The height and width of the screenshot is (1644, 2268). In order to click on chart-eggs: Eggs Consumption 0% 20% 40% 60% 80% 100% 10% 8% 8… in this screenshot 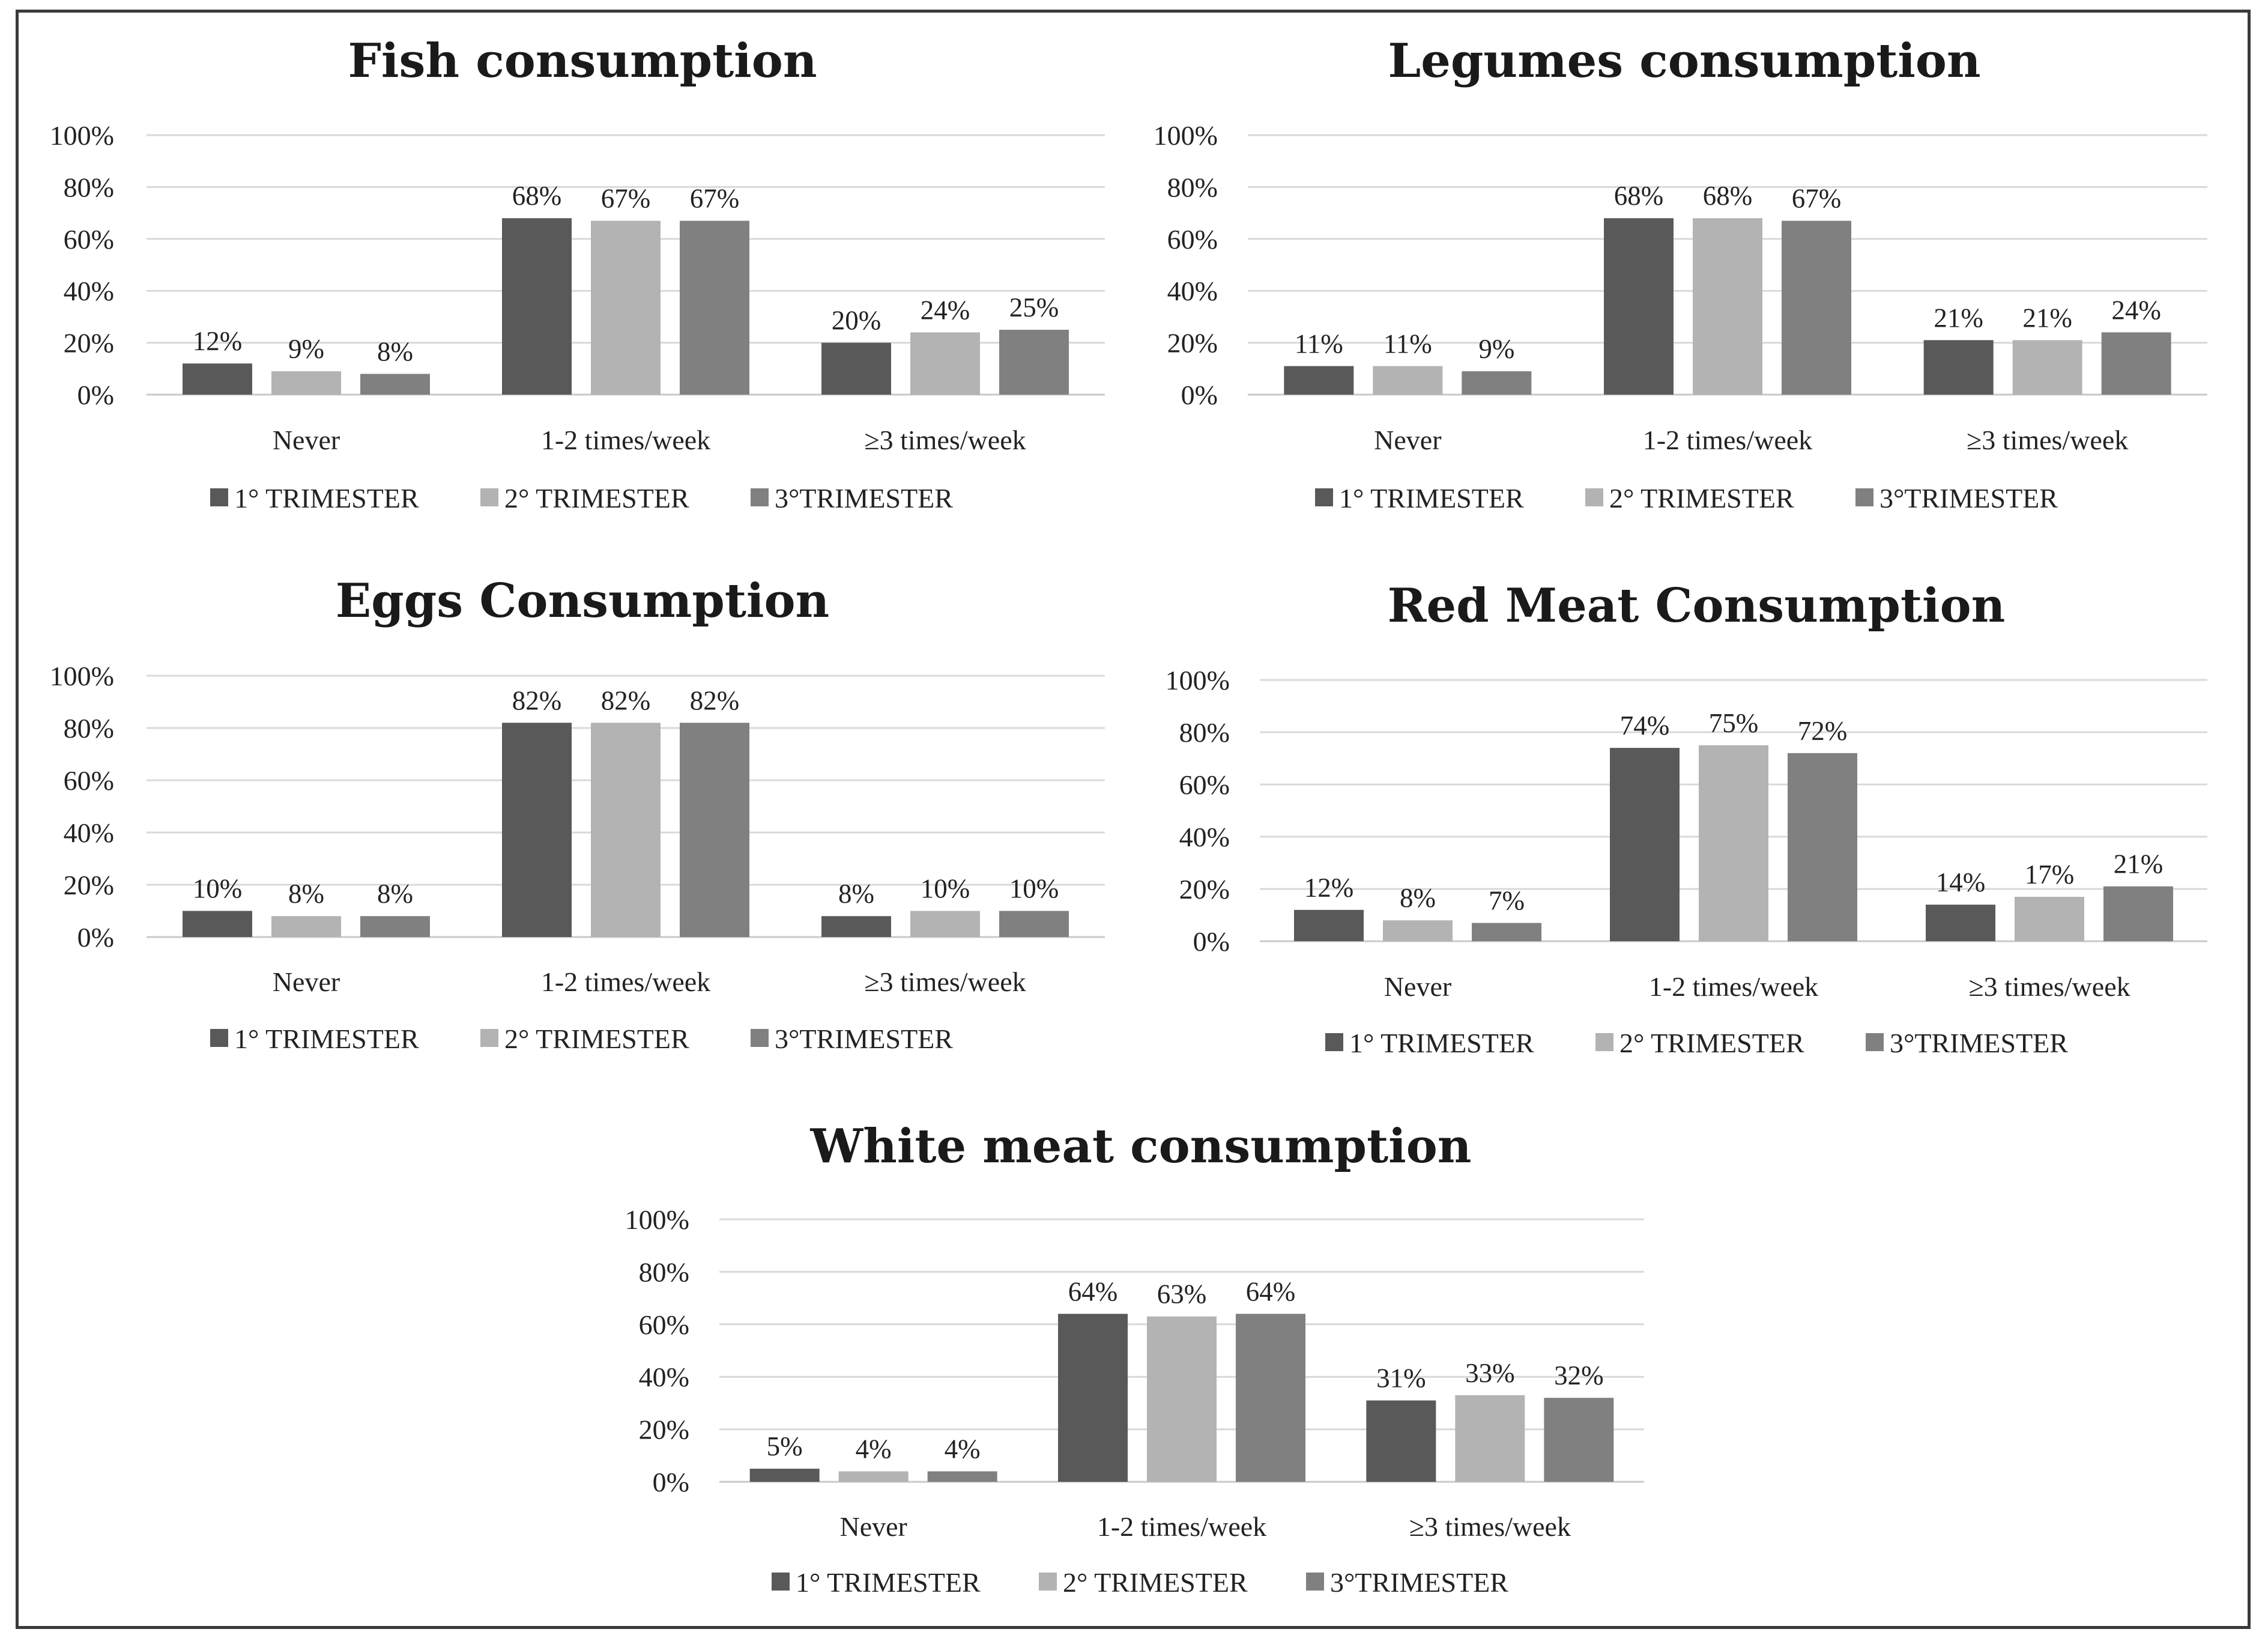, I will do `click(577, 814)`.